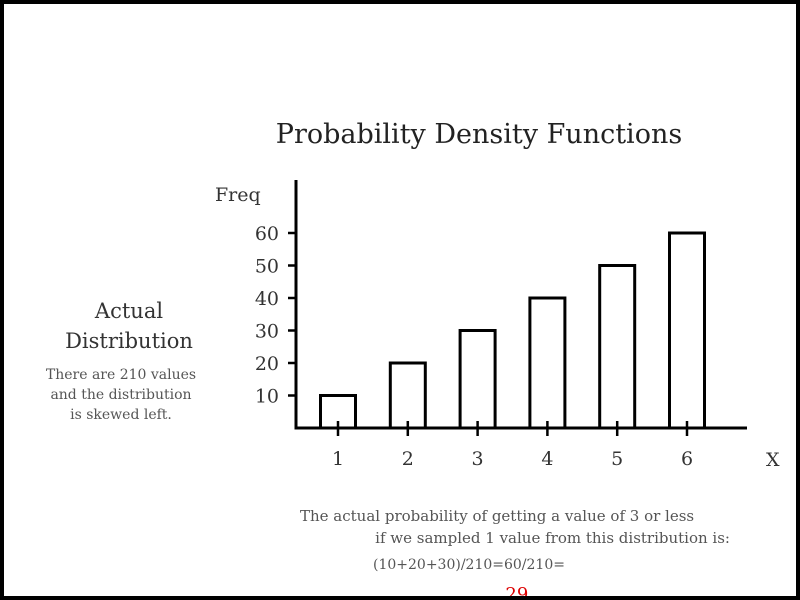 Image resolution: width=800 pixels, height=600 pixels. What do you see at coordinates (469, 565) in the screenshot?
I see `footer-calc: (10+20+30)/210=60/210=` at bounding box center [469, 565].